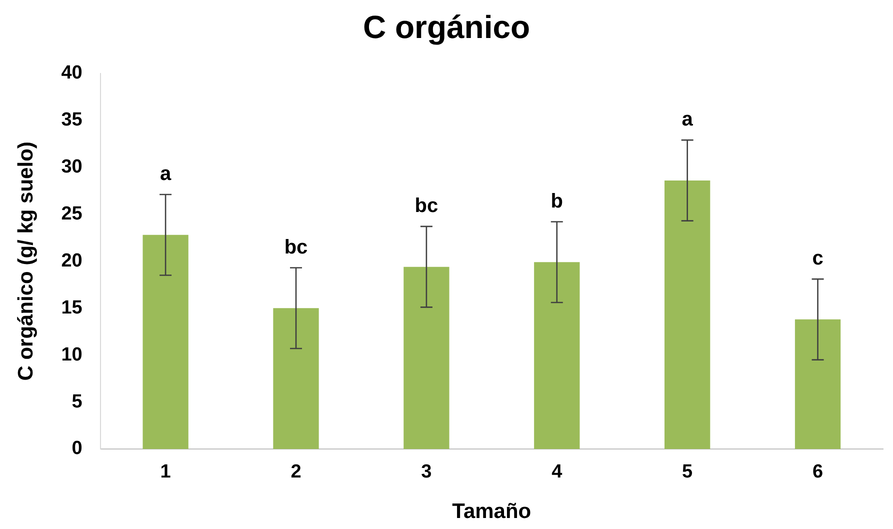 This screenshot has width=893, height=529. What do you see at coordinates (492, 512) in the screenshot?
I see `x-axis-title: Tamaño` at bounding box center [492, 512].